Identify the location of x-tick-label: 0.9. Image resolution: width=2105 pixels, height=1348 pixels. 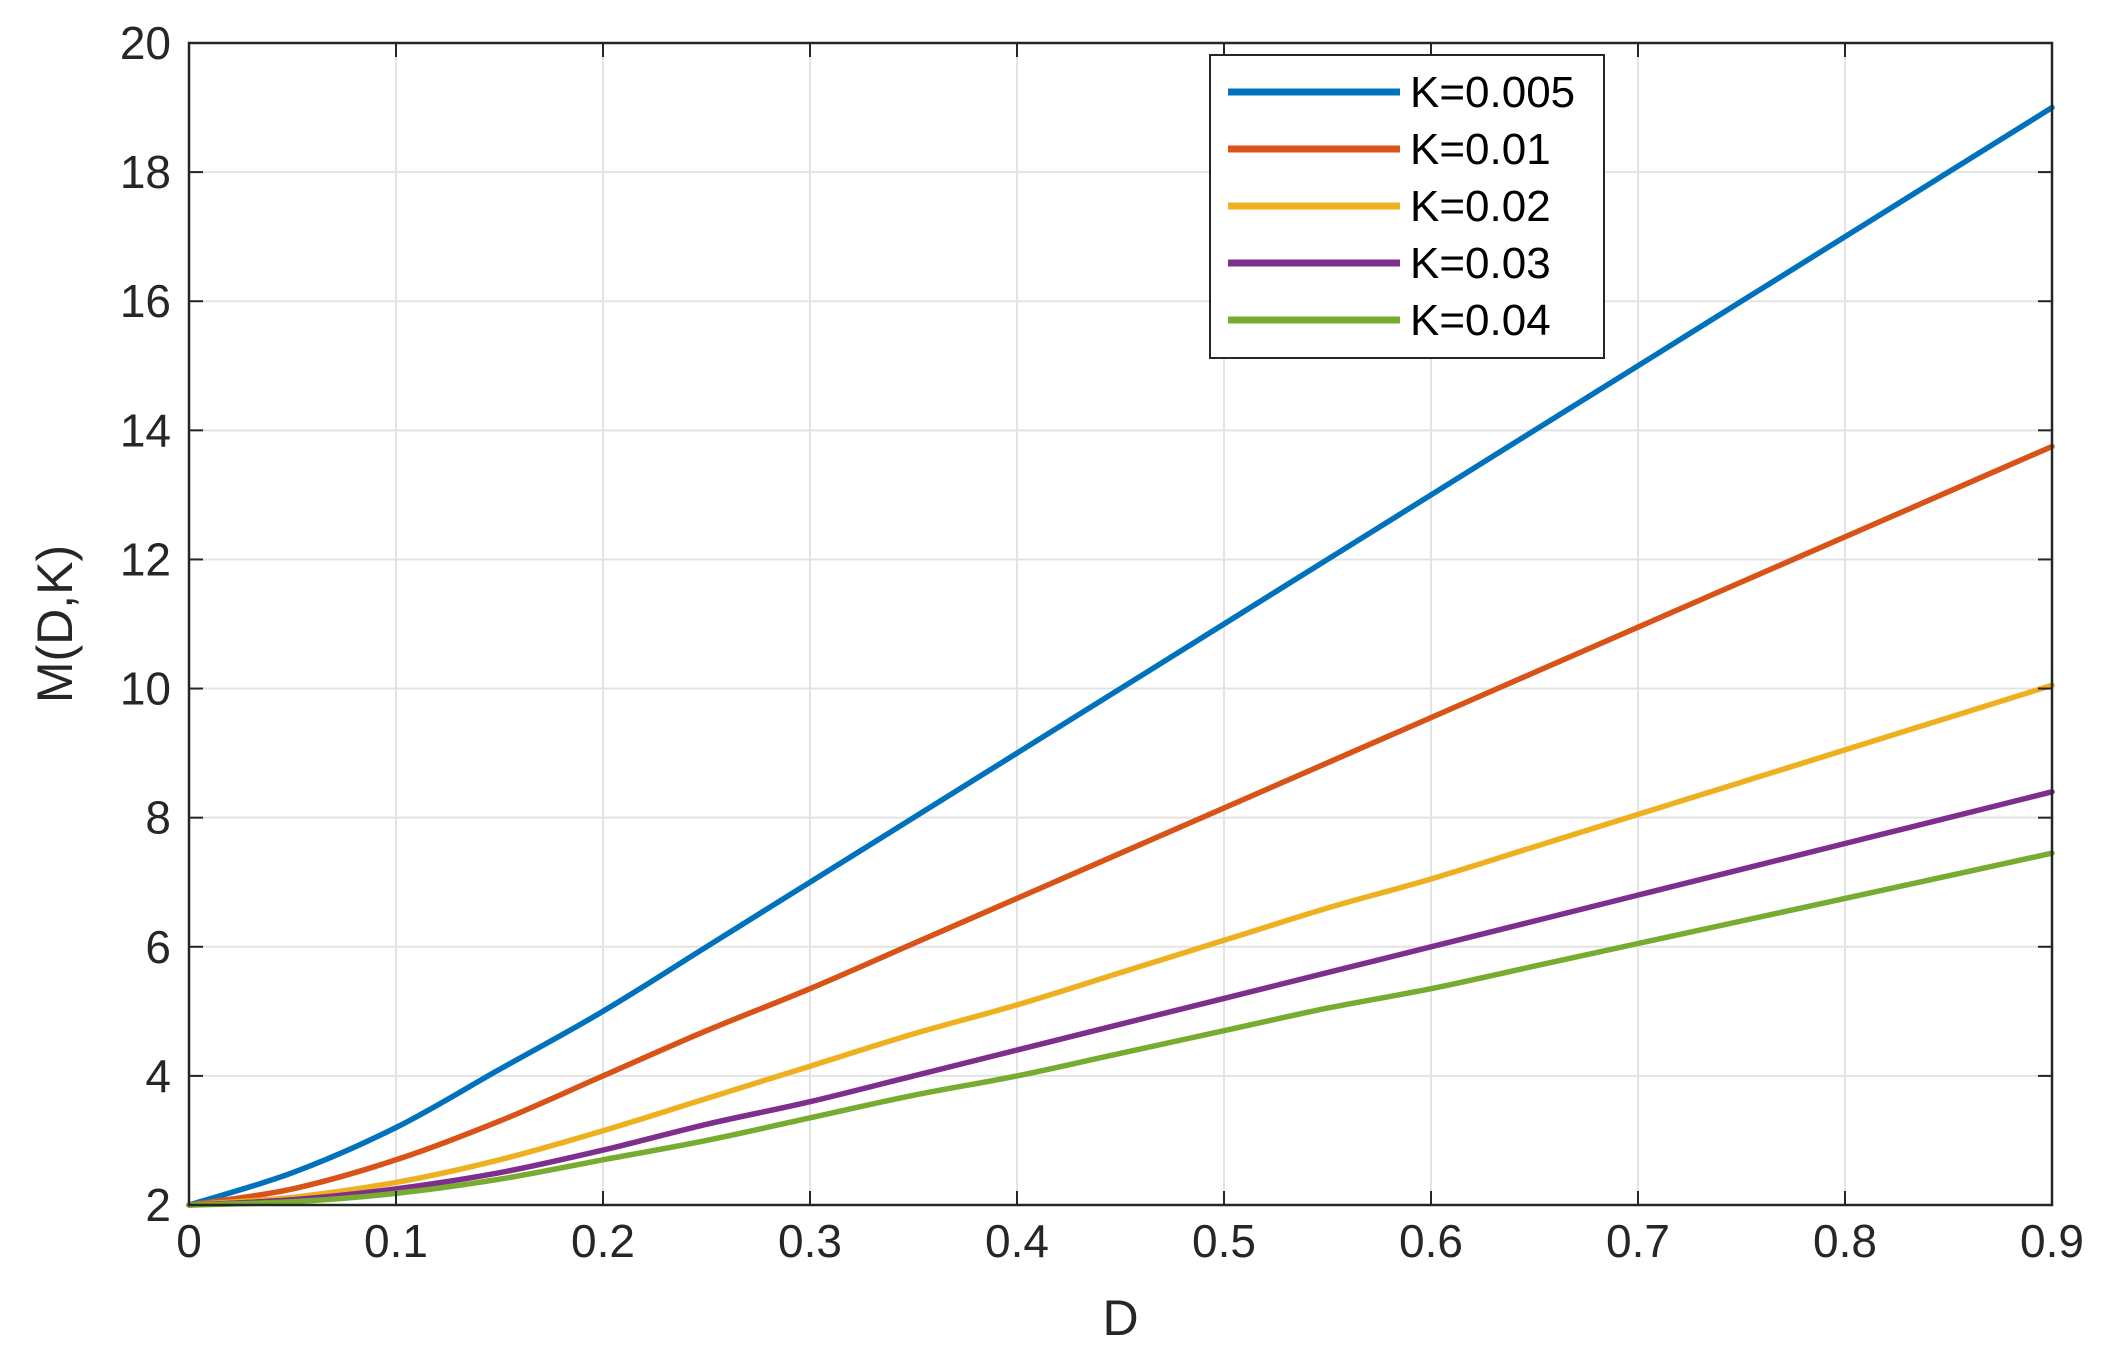
(2052, 1241).